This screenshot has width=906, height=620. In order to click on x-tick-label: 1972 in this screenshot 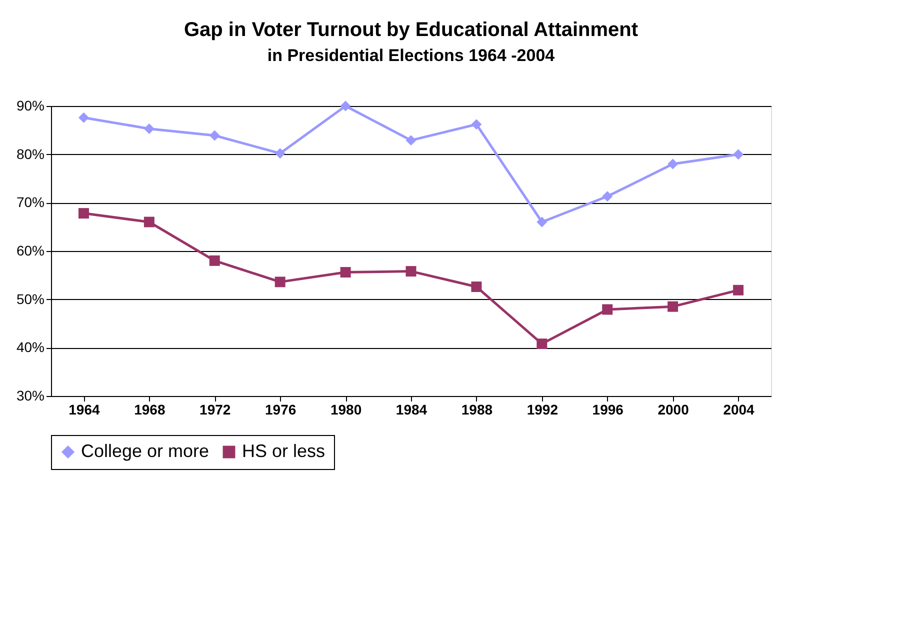, I will do `click(215, 410)`.